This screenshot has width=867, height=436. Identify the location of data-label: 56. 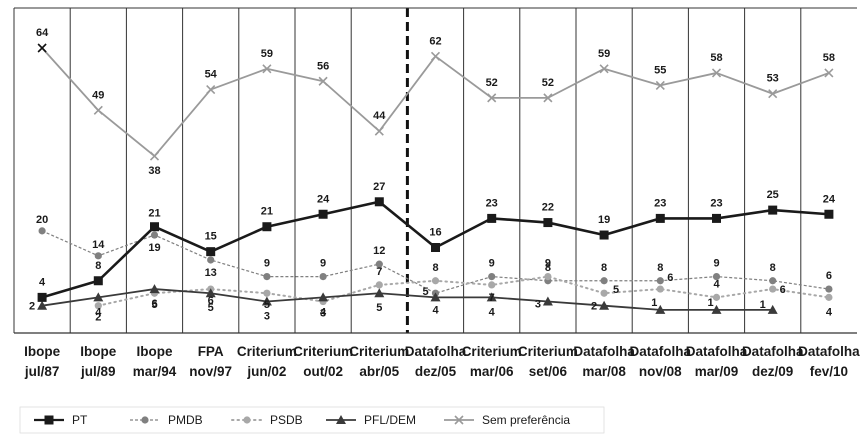
(323, 66).